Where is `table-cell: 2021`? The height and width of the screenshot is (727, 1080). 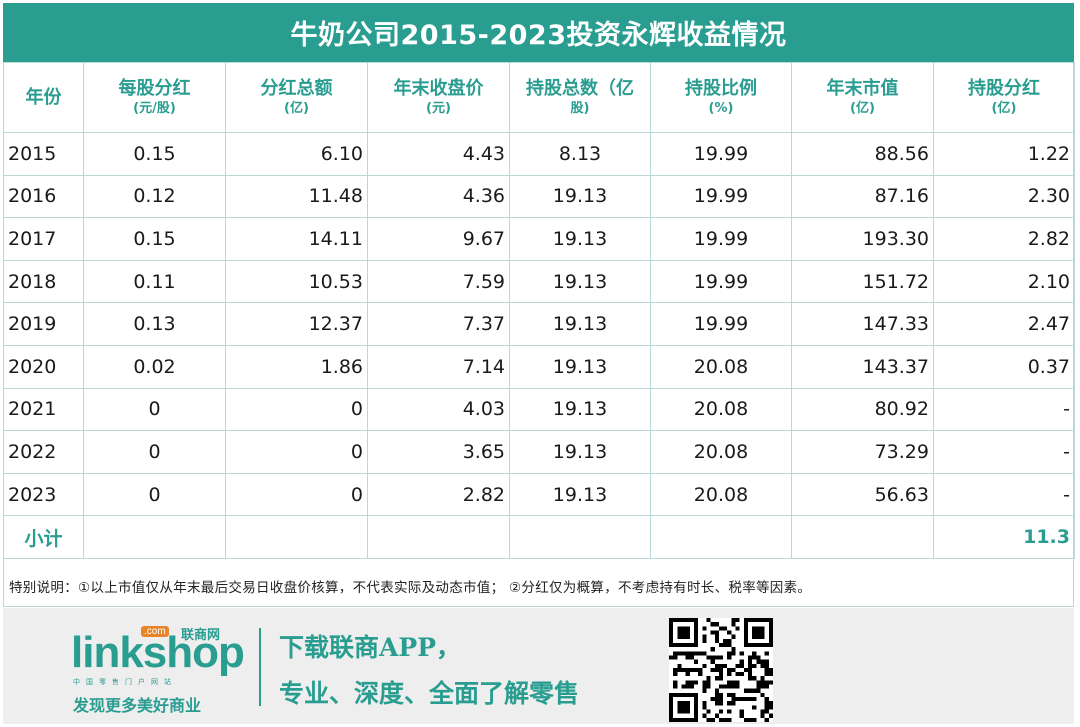 table-cell: 2021 is located at coordinates (43, 409).